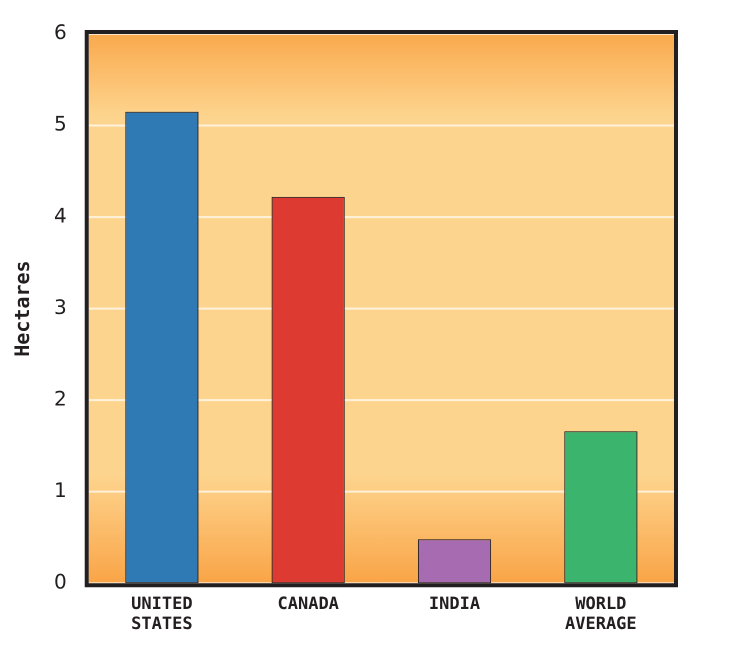  I want to click on y-tick-label: 4, so click(60, 215).